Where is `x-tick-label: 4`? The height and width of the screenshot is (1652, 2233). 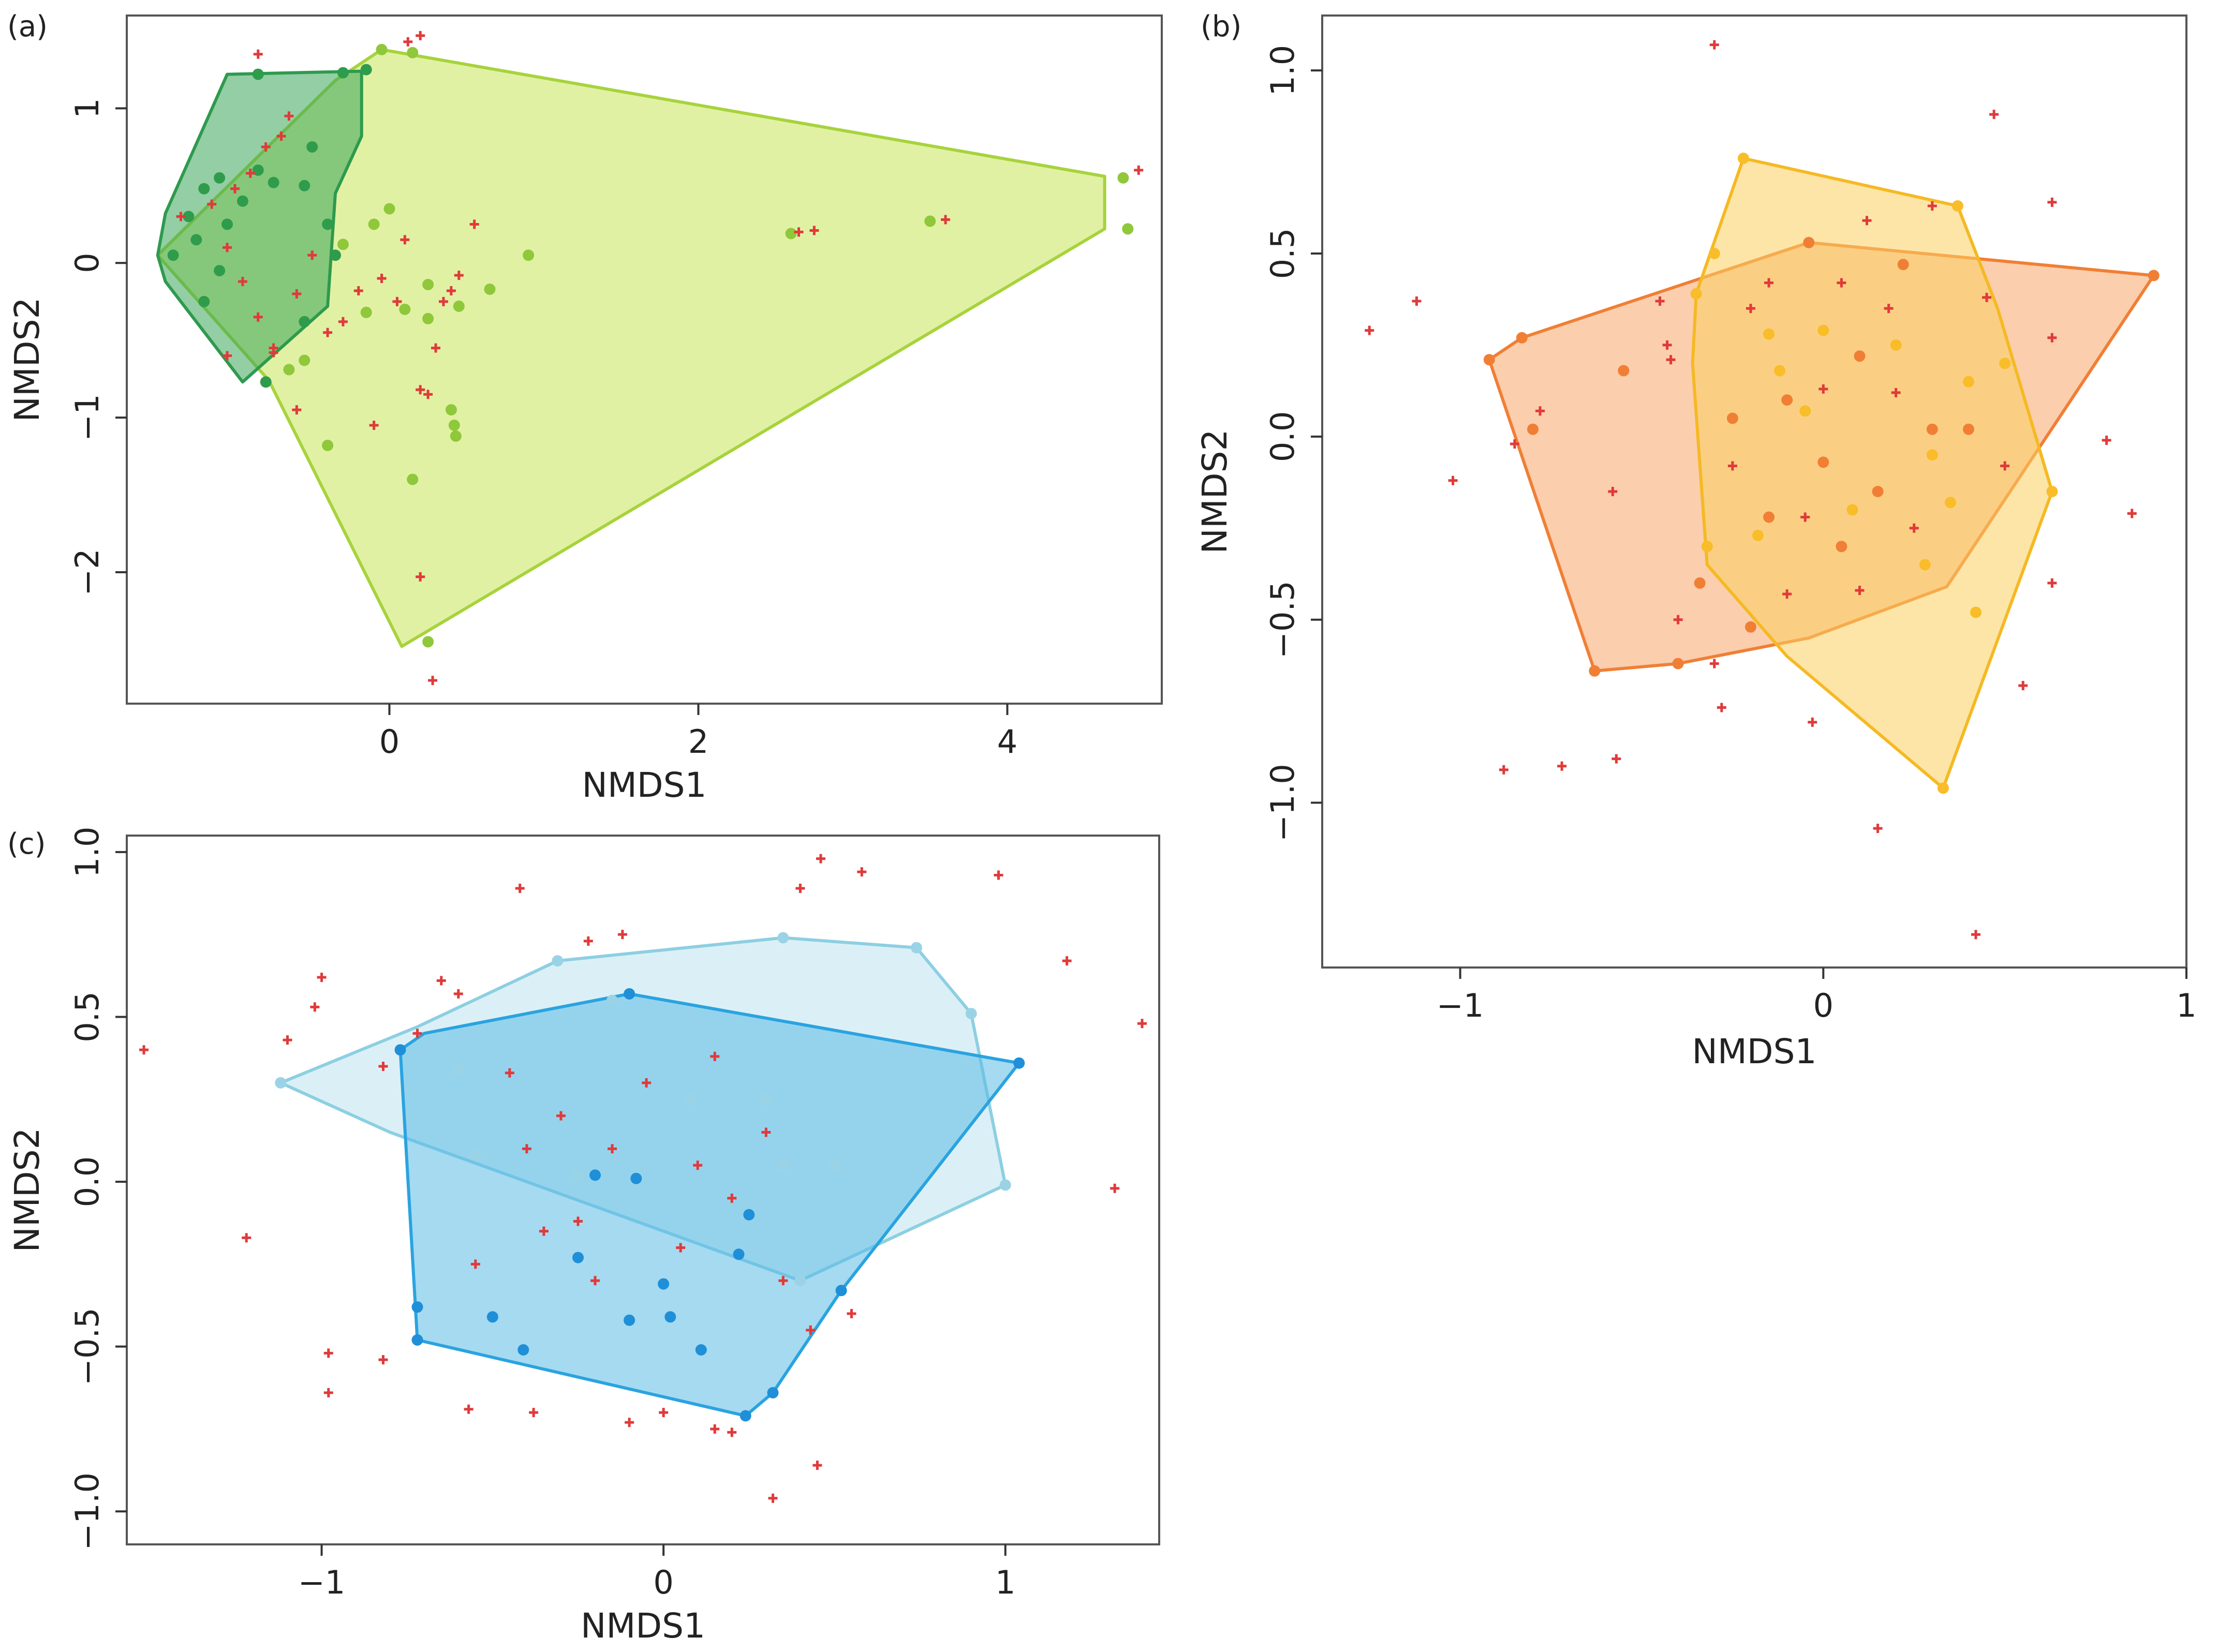 x-tick-label: 4 is located at coordinates (1007, 742).